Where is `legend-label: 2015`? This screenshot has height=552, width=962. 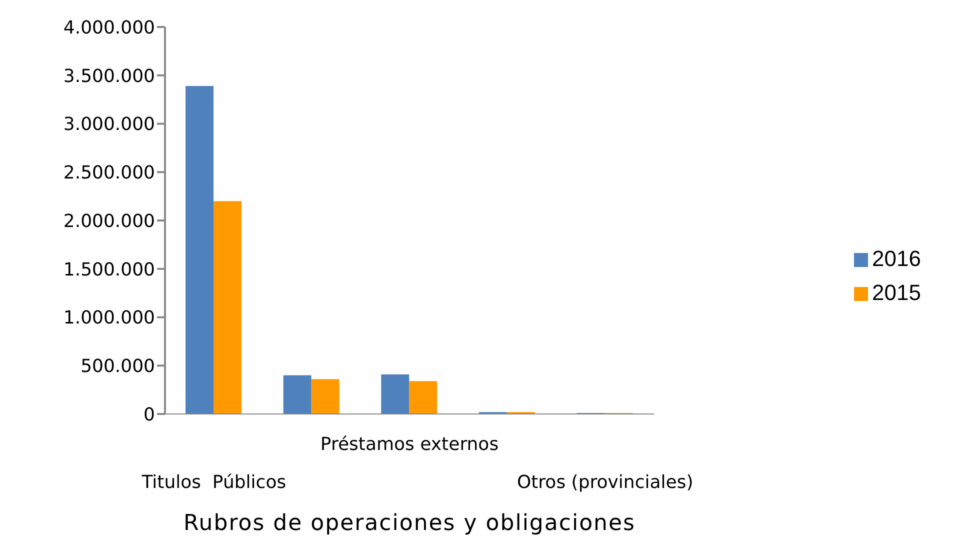 legend-label: 2015 is located at coordinates (896, 292).